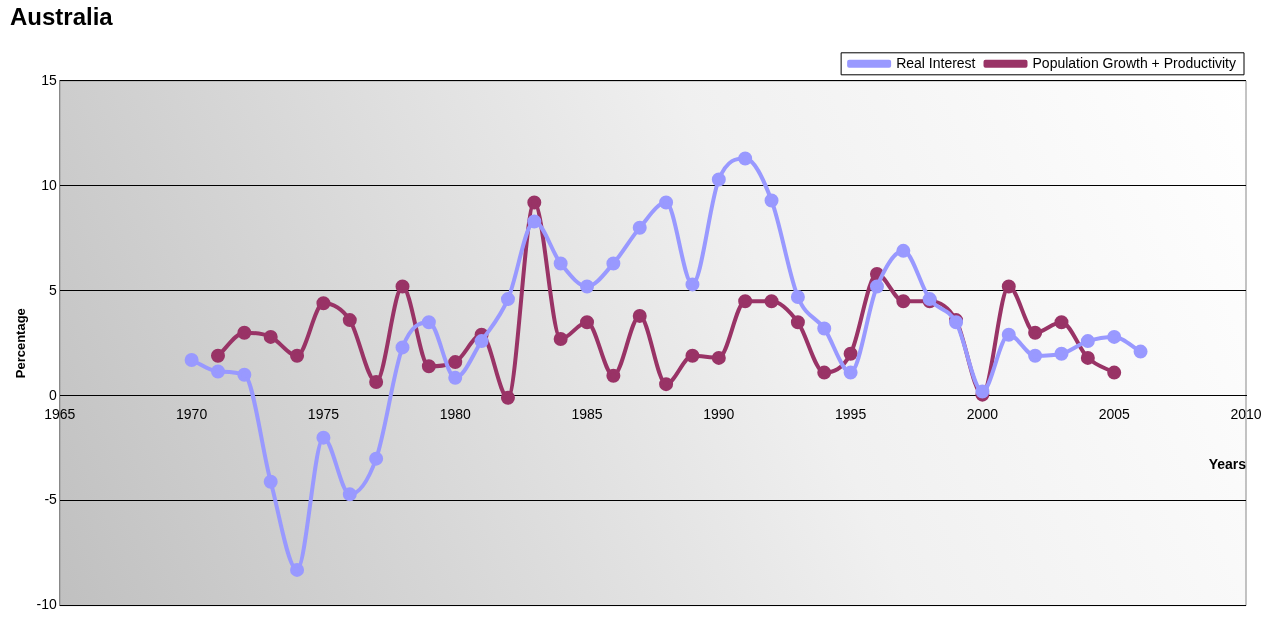 This screenshot has width=1276, height=617. Describe the element at coordinates (192, 413) in the screenshot. I see `x-tick-label: 1970` at that location.